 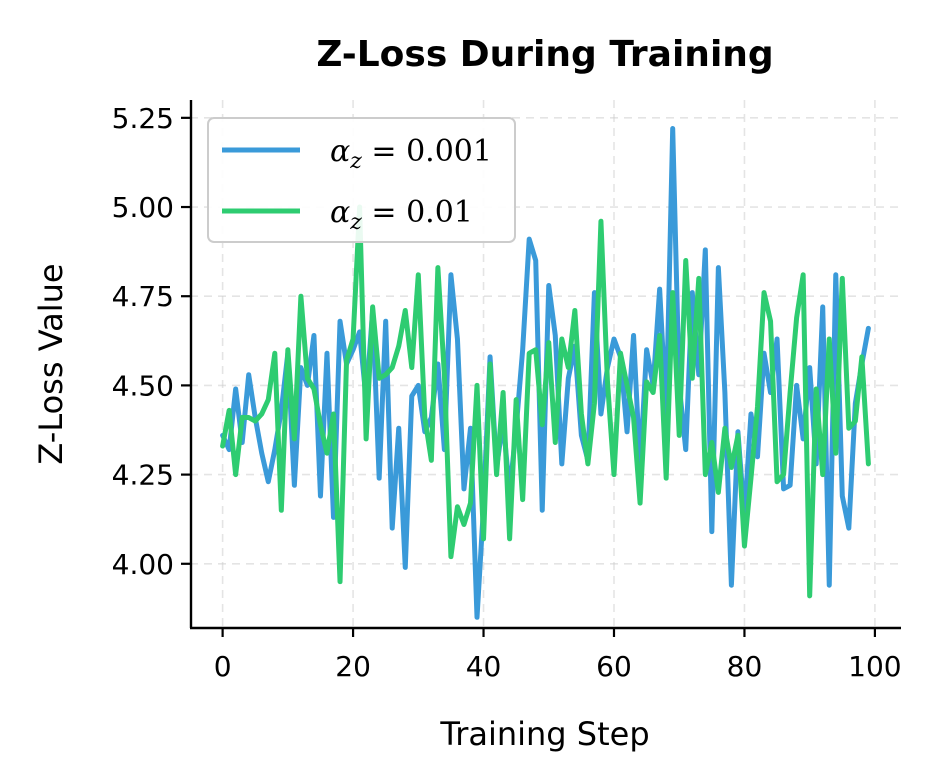 I want to click on legend-label-0: αz = 0.001, so click(x=411, y=154).